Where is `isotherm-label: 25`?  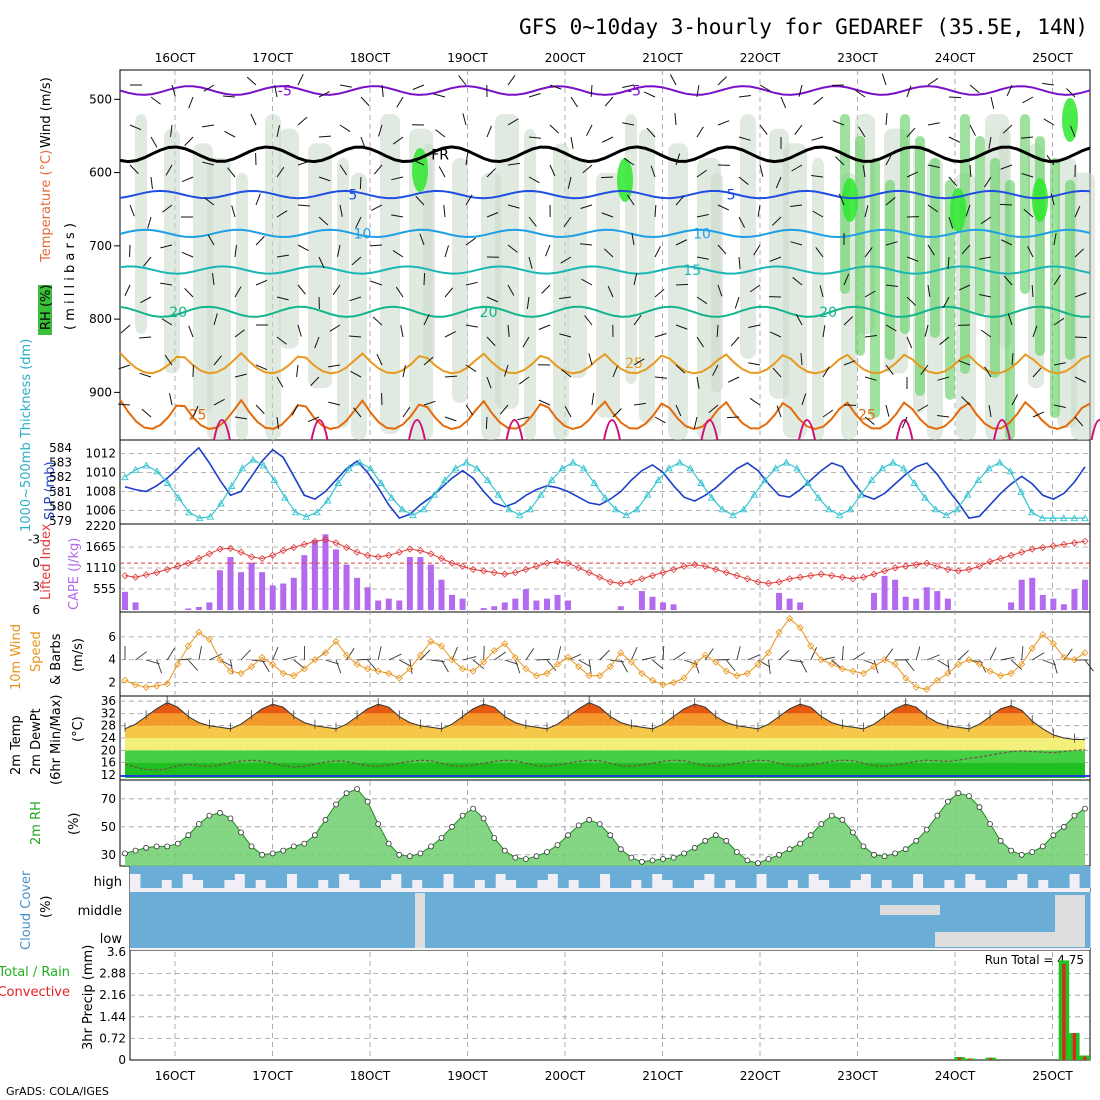 isotherm-label: 25 is located at coordinates (198, 415).